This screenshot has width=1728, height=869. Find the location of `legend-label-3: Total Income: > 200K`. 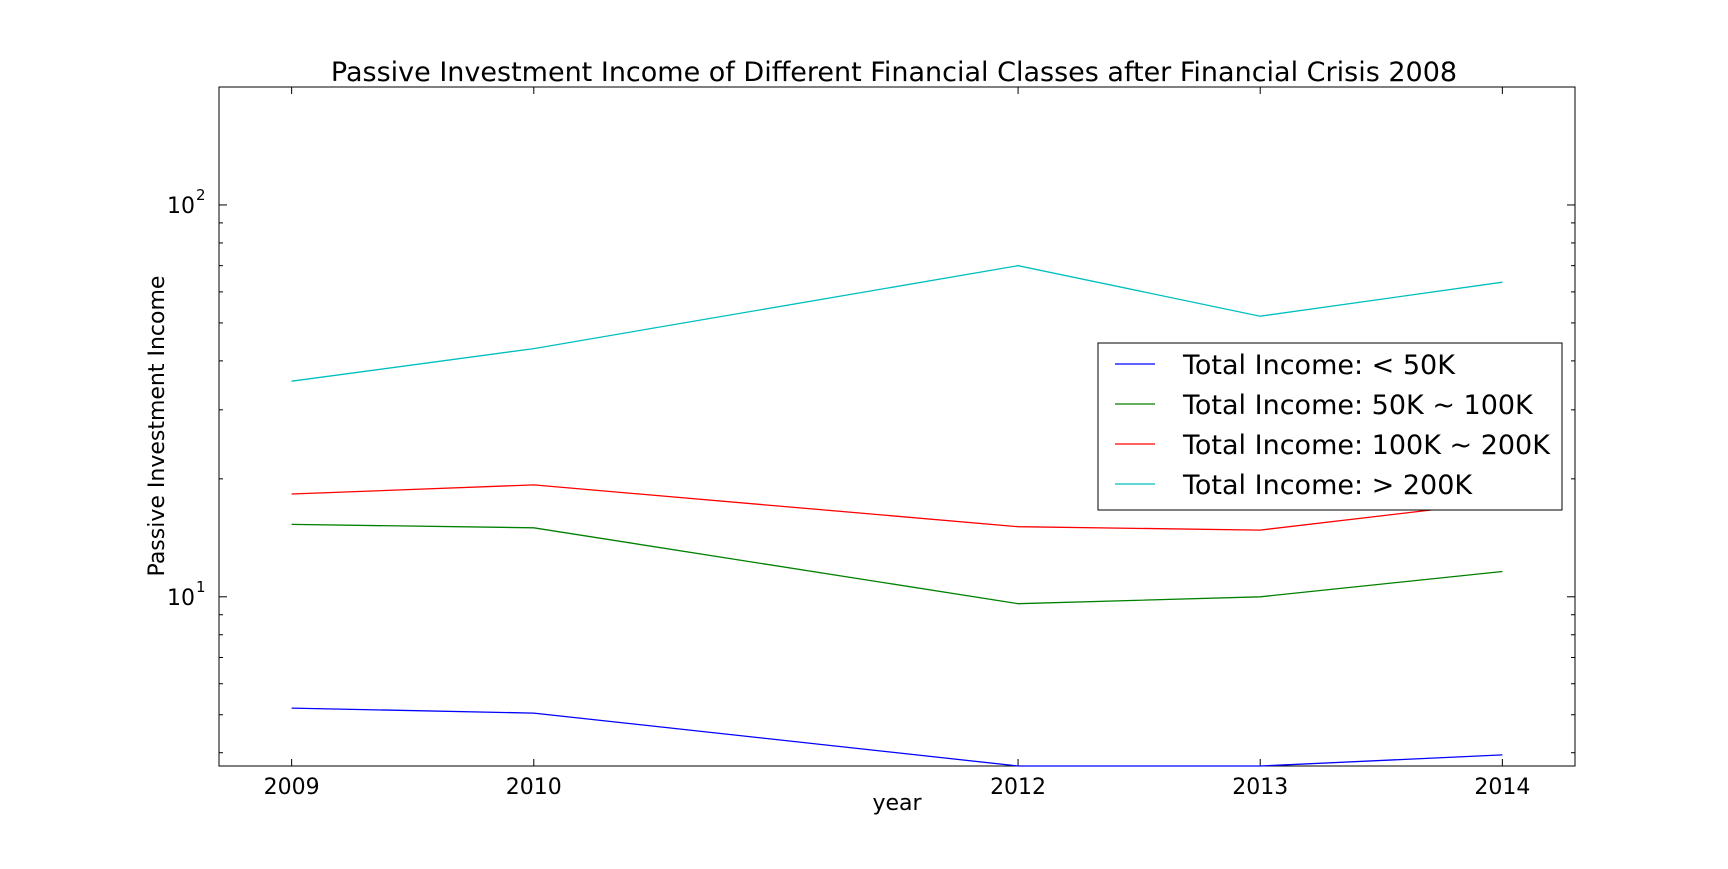

legend-label-3: Total Income: > 200K is located at coordinates (1327, 485).